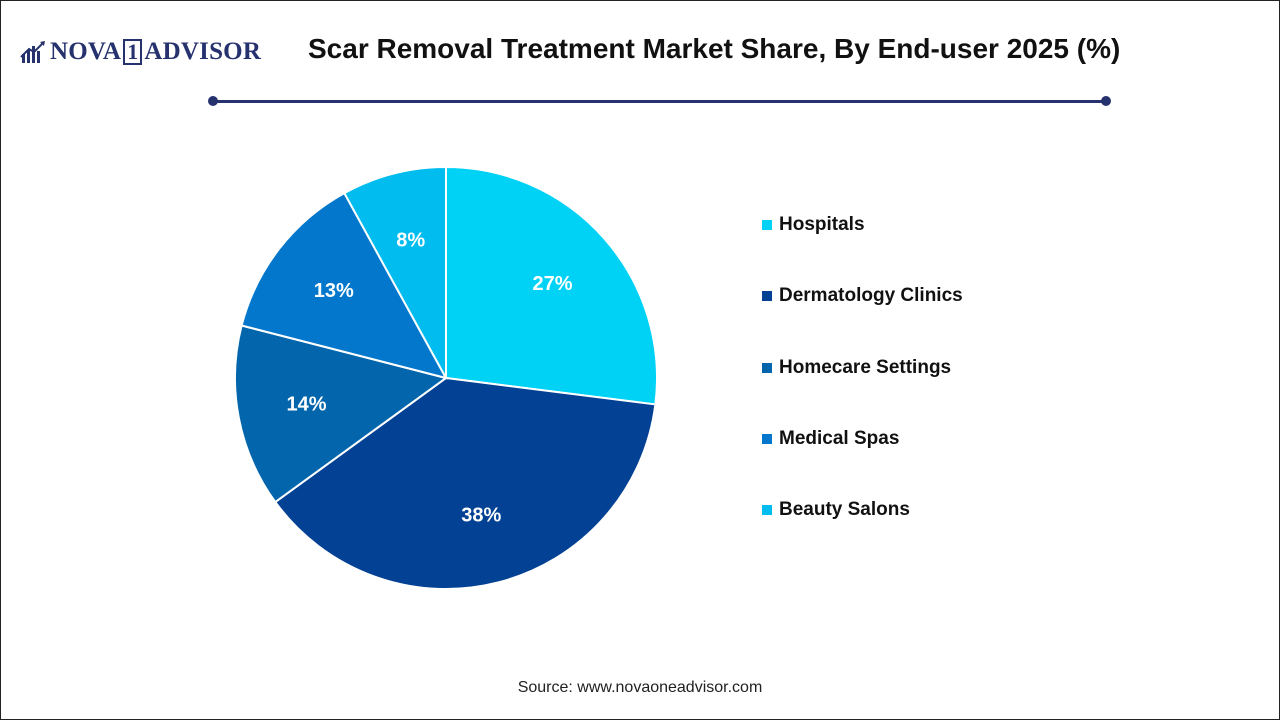  I want to click on divider-right-dot, so click(1106, 101).